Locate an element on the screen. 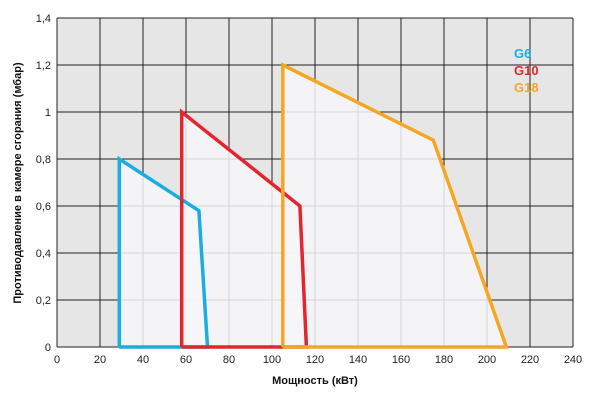 The height and width of the screenshot is (400, 603). y-axis-title: Противодавление в камере сгорания (мбар) is located at coordinates (18, 183).